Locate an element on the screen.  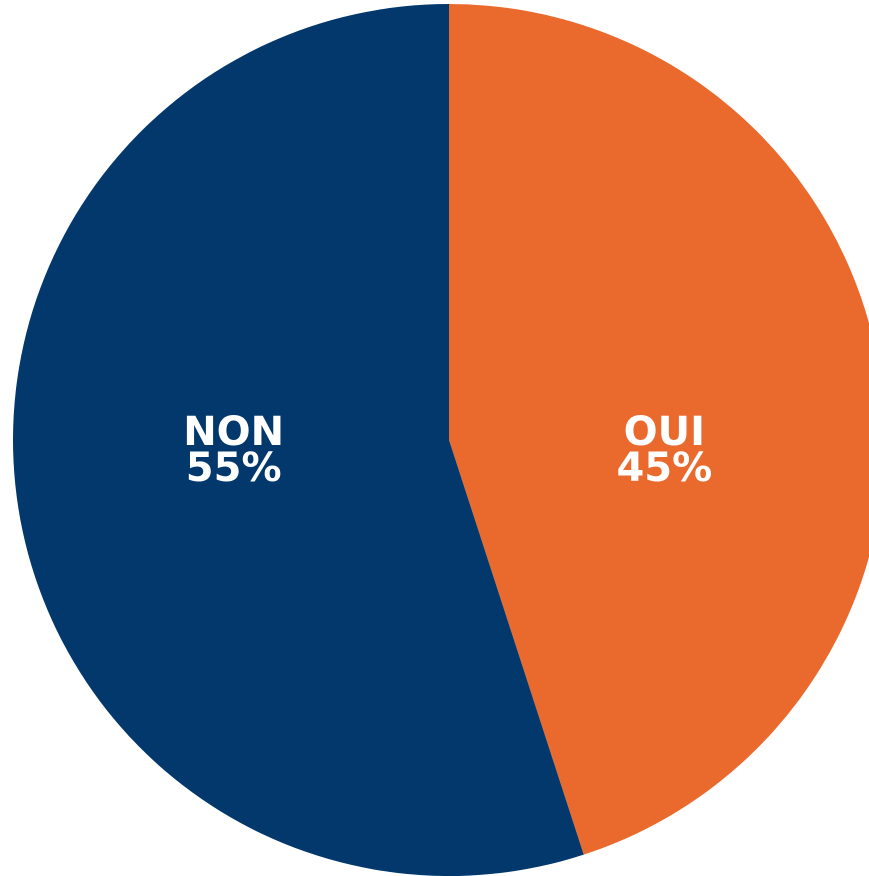
slice-value-label: 45% is located at coordinates (664, 468).